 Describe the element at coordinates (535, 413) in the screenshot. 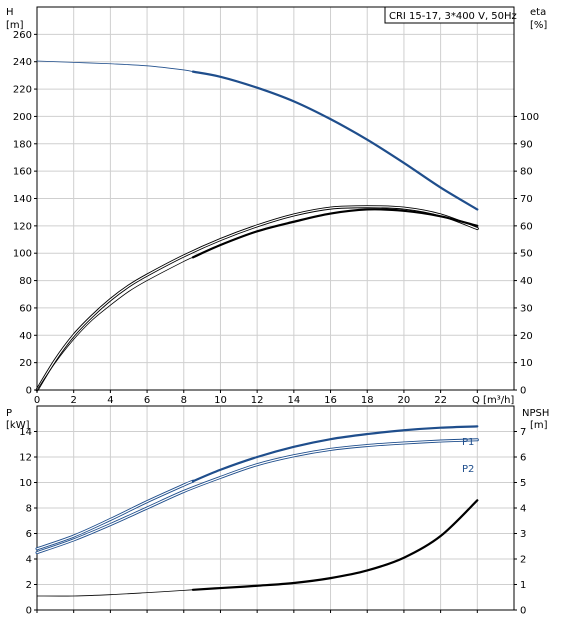

I see `npsh-axis-title: NPSH` at that location.